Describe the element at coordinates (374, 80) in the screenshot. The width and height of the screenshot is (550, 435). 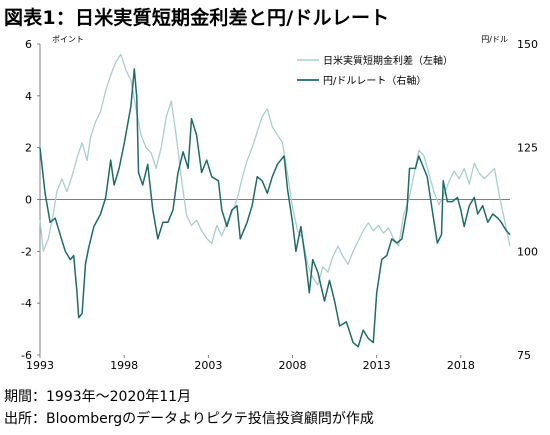
I see `legend-label: 円/ドルレート（右軸）` at that location.